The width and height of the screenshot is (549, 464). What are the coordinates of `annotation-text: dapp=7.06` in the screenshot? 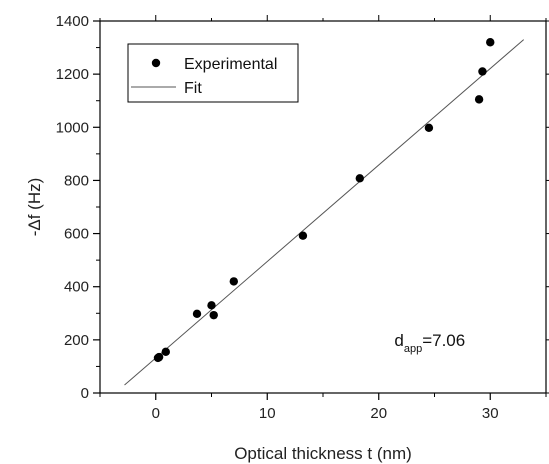 It's located at (429, 343).